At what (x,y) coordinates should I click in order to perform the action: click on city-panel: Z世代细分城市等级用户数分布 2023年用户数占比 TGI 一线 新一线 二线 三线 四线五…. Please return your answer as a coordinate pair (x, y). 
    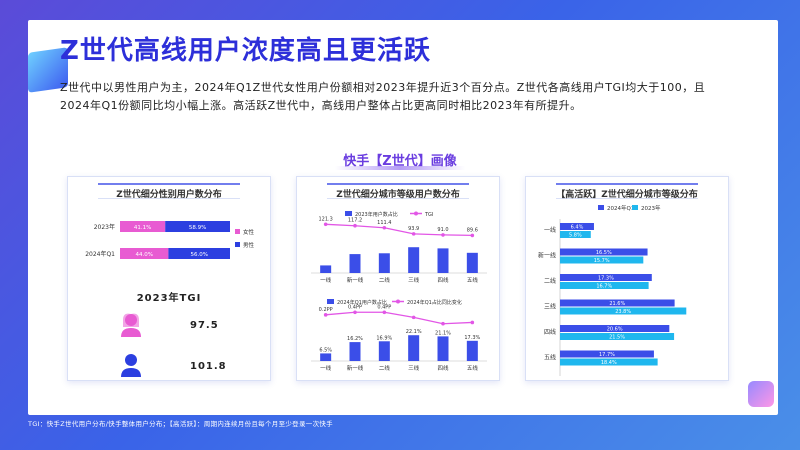
    Looking at the image, I should click on (398, 278).